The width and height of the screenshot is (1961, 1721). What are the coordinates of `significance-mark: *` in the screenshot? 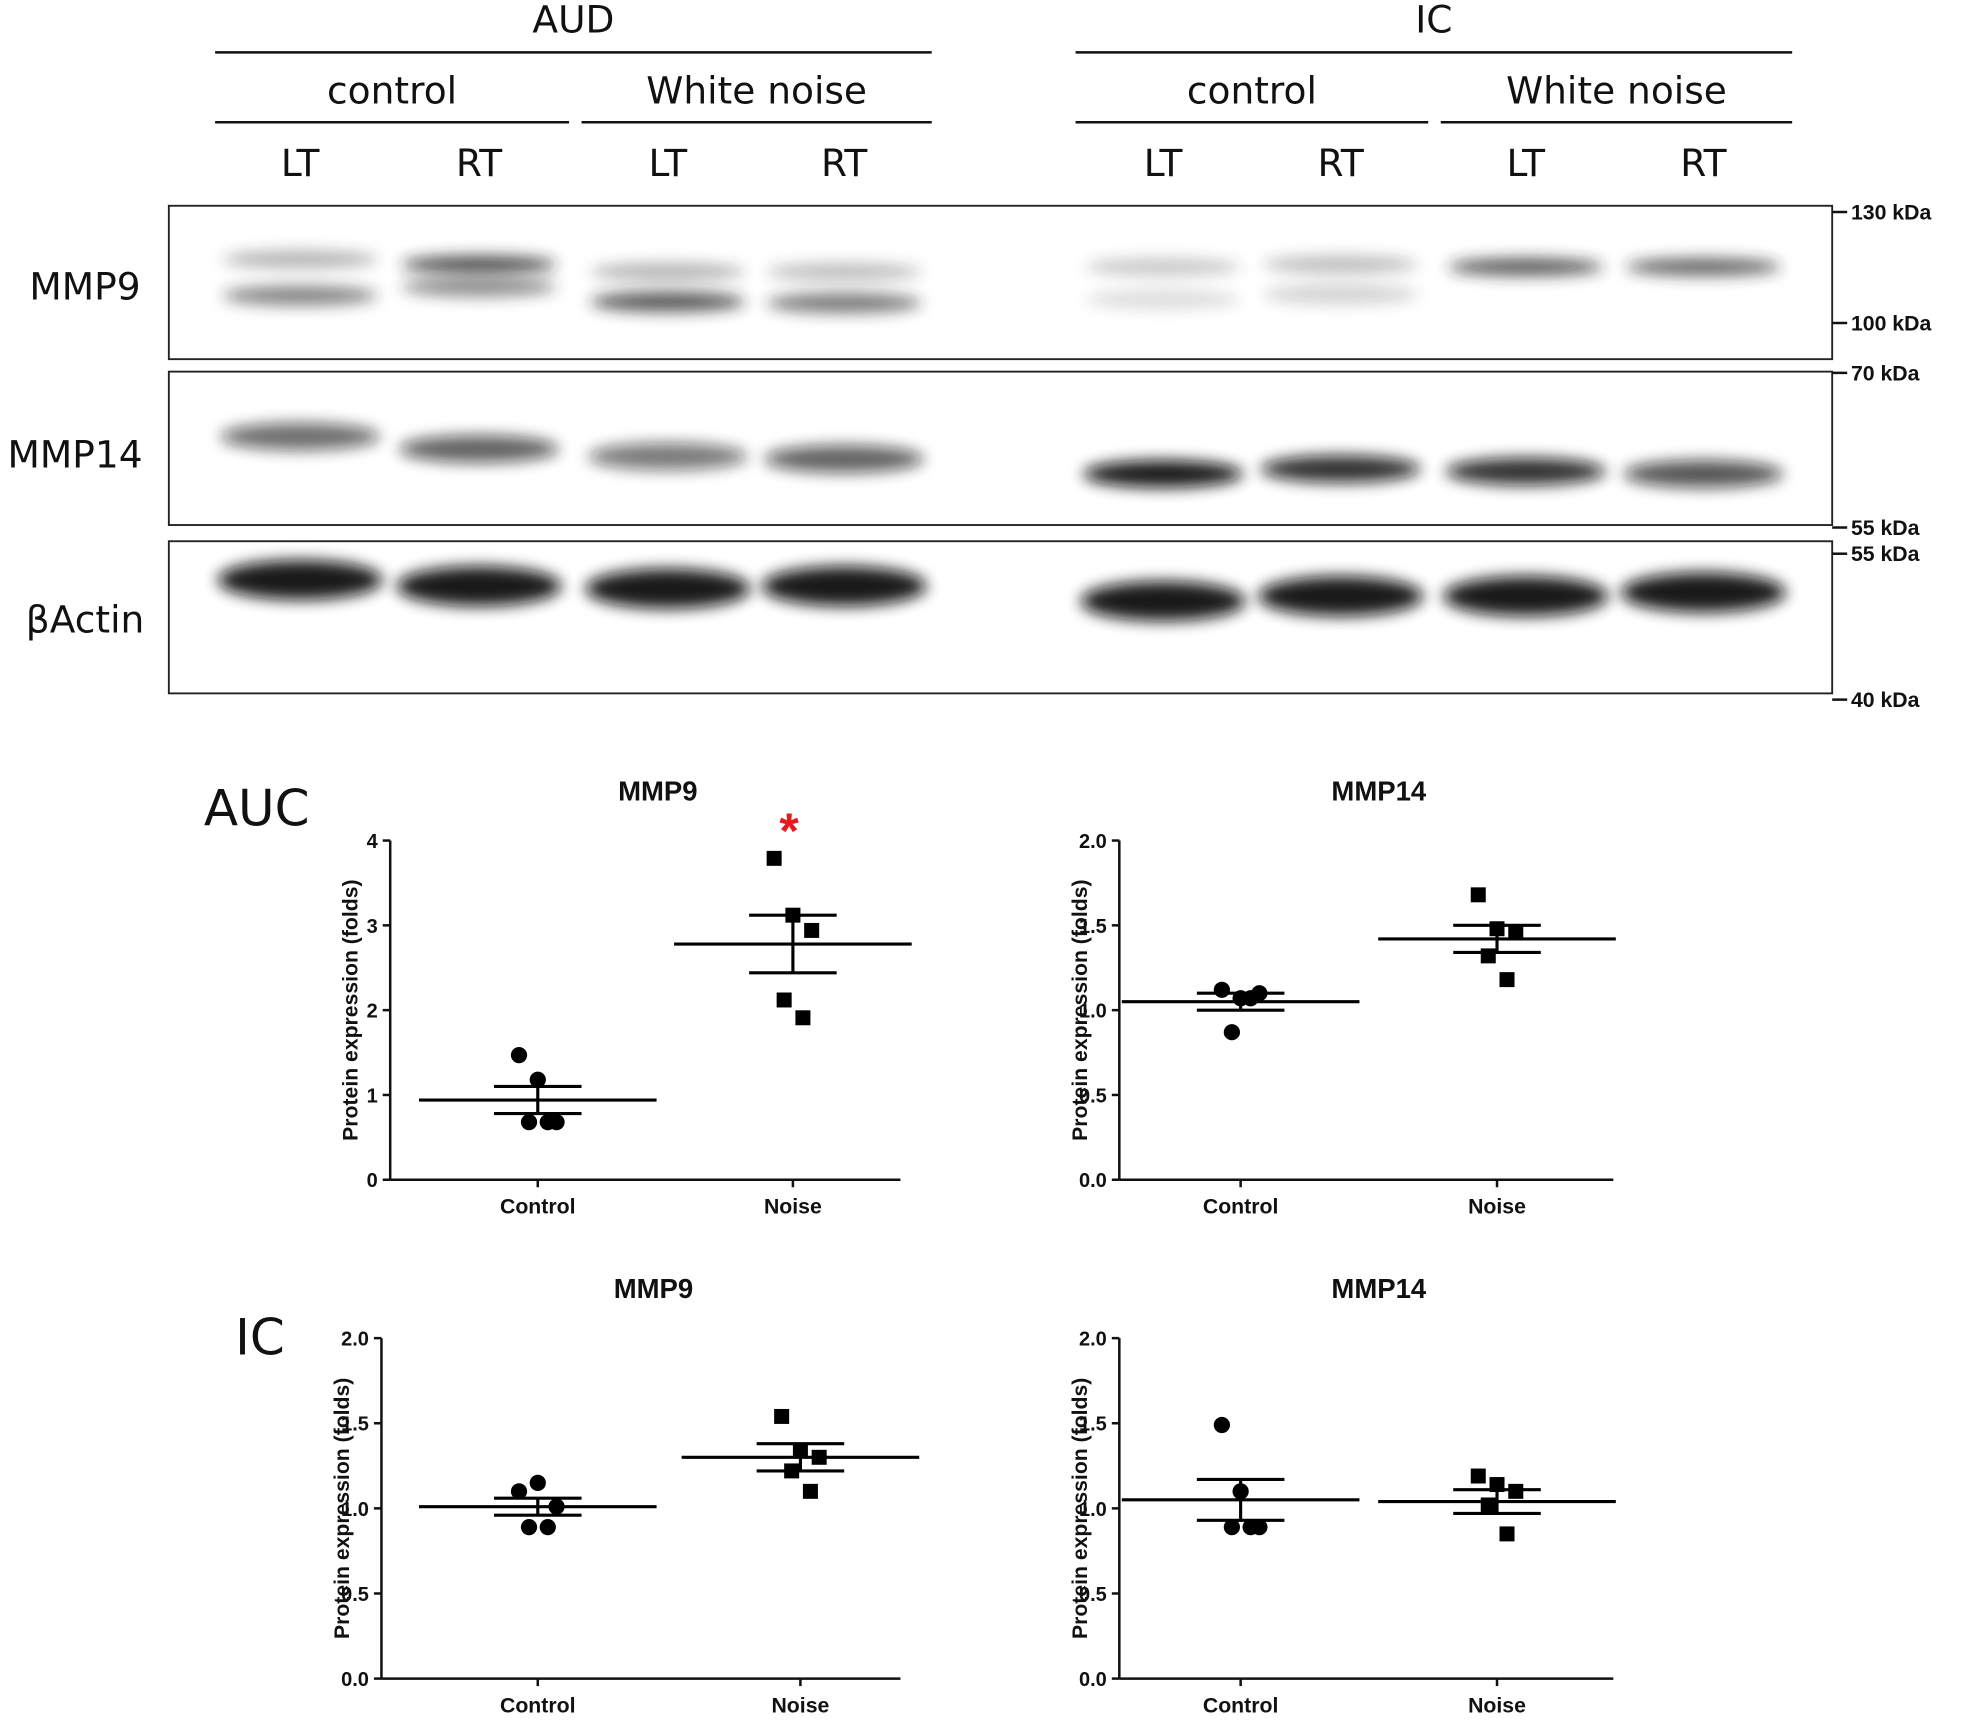 It's located at (789, 831).